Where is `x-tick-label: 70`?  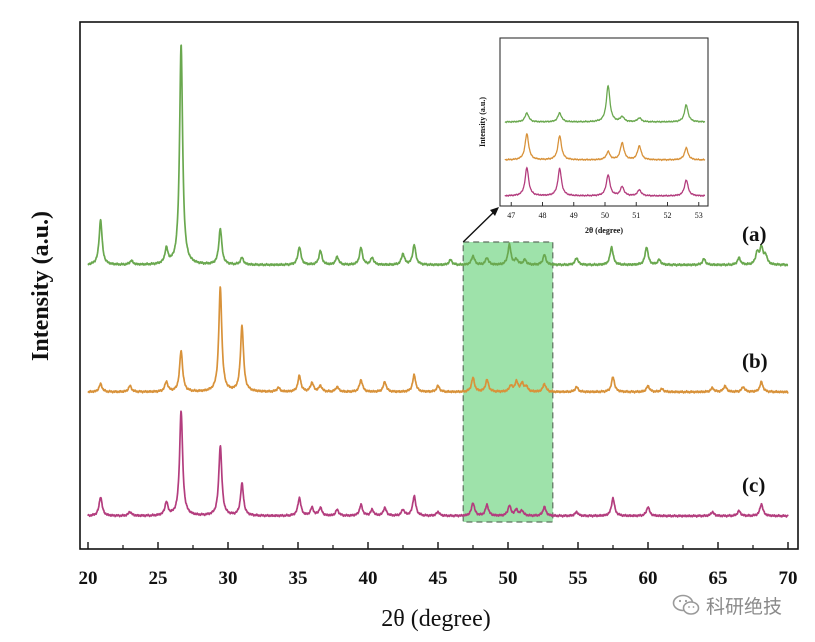
x-tick-label: 70 is located at coordinates (788, 578).